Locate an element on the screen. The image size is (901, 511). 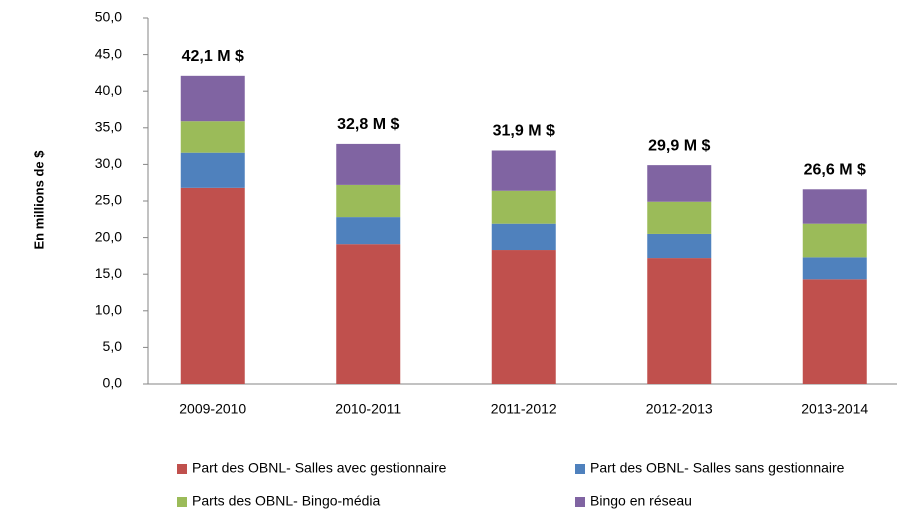
y-tick-label: 15,0 is located at coordinates (108, 273).